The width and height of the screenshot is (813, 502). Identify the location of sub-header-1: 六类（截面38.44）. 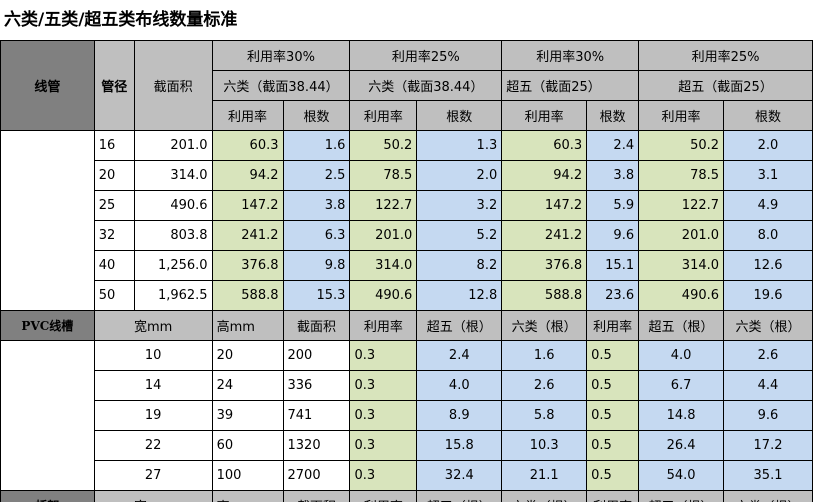
(281, 85).